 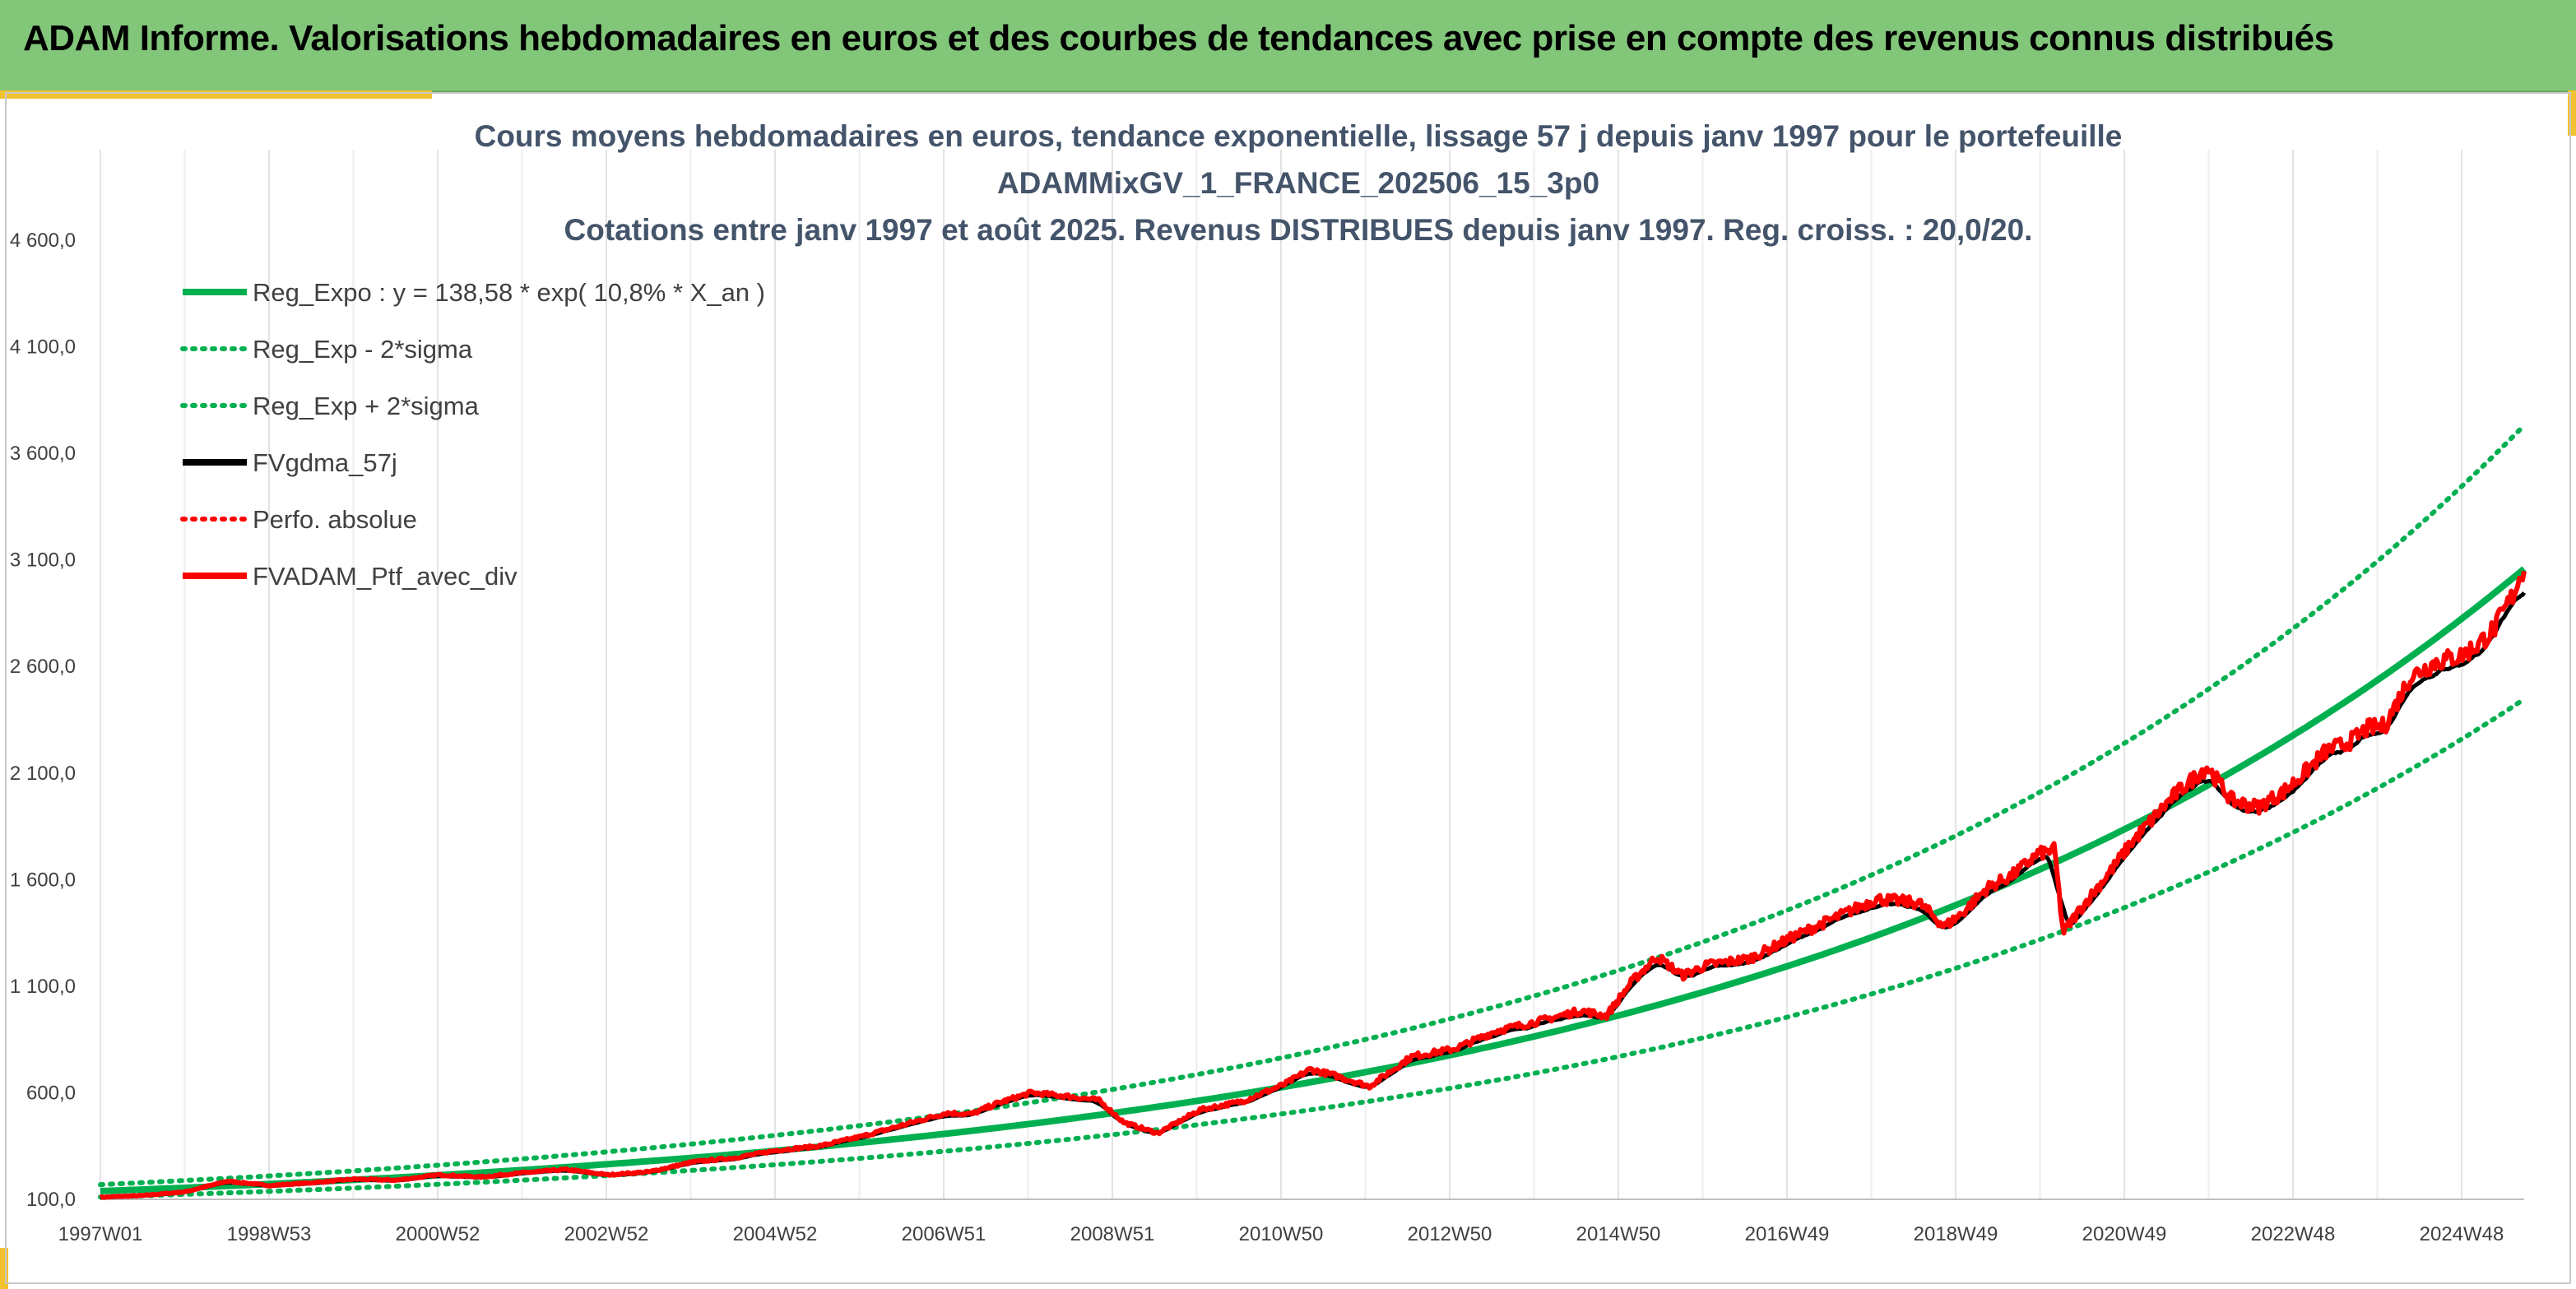 What do you see at coordinates (1619, 1234) in the screenshot?
I see `x-tick-label: 2014W50` at bounding box center [1619, 1234].